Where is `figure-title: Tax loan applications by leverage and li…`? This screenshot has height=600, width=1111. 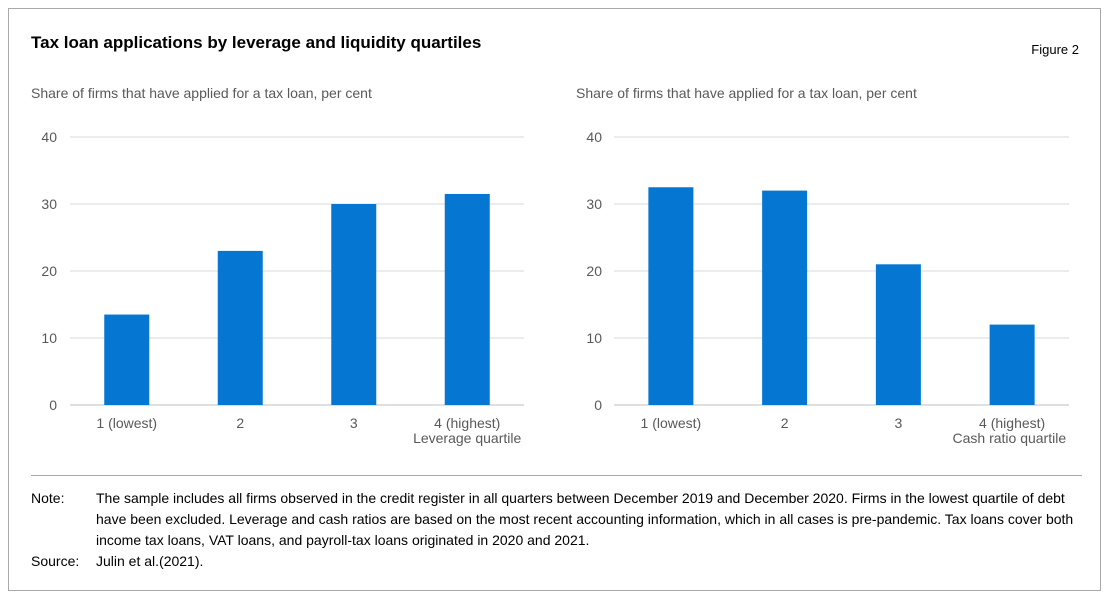 figure-title: Tax loan applications by leverage and li… is located at coordinates (256, 42).